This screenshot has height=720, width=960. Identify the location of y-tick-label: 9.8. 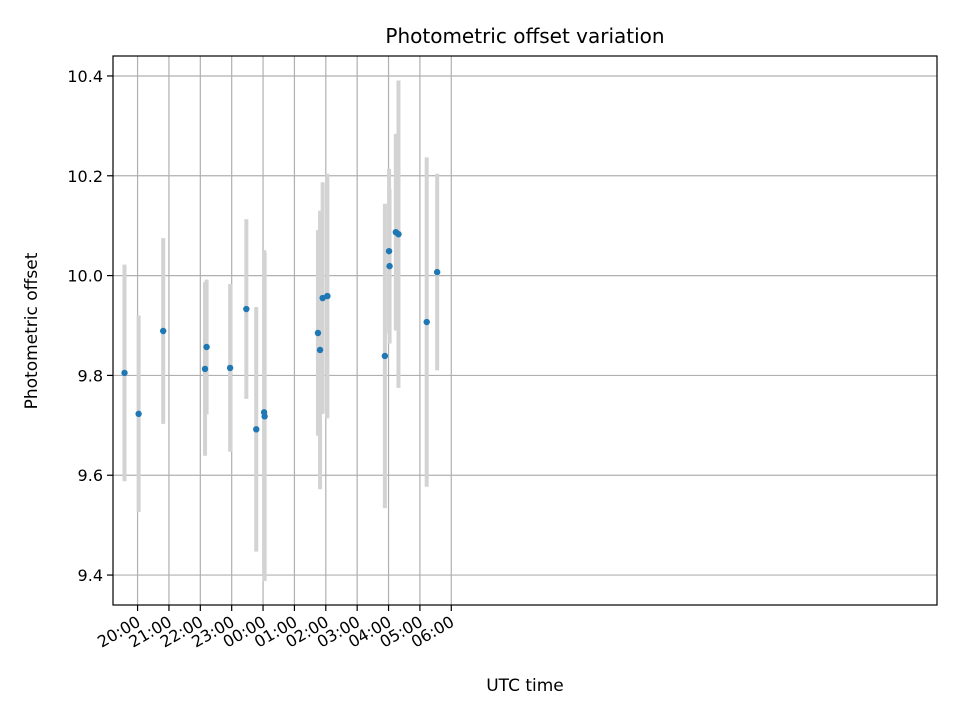
(90, 375).